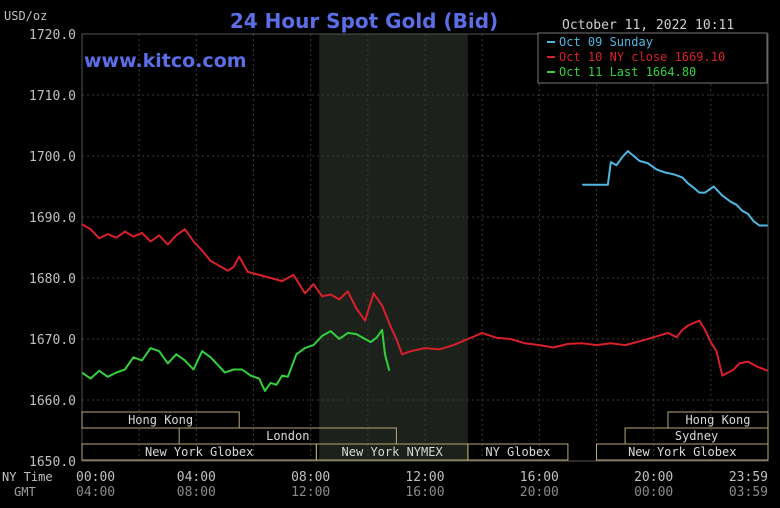 The width and height of the screenshot is (780, 508). What do you see at coordinates (52, 157) in the screenshot?
I see `y-tick-label: 1700.0` at bounding box center [52, 157].